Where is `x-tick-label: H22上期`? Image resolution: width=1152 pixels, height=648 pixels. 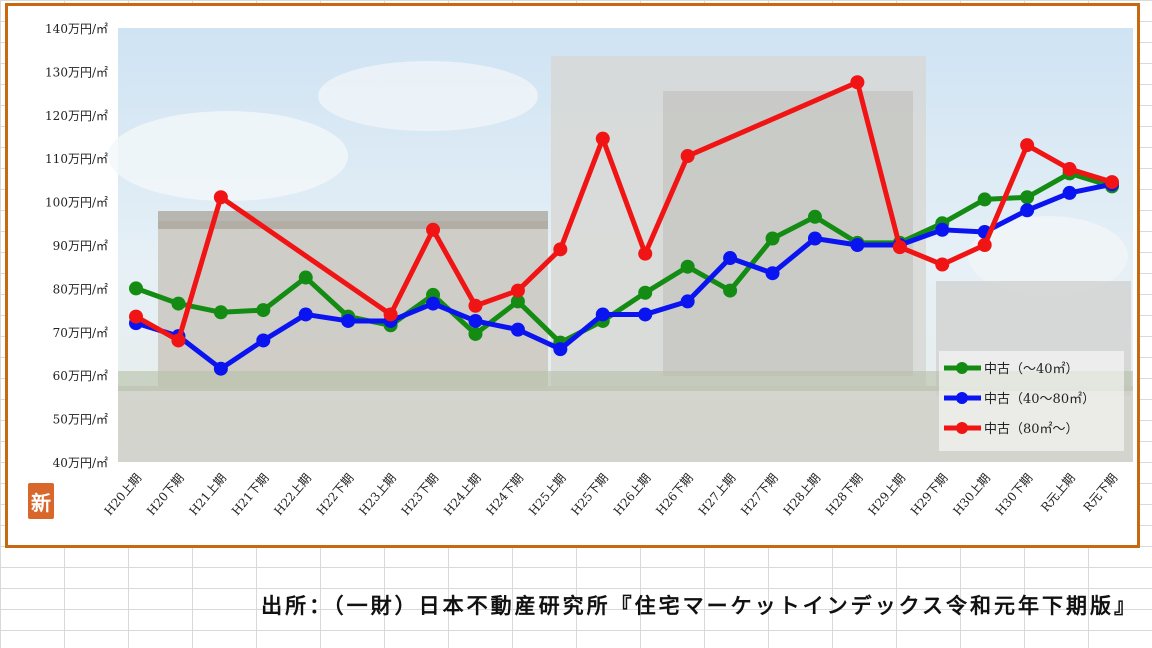 x-tick-label: H22上期 is located at coordinates (292, 494).